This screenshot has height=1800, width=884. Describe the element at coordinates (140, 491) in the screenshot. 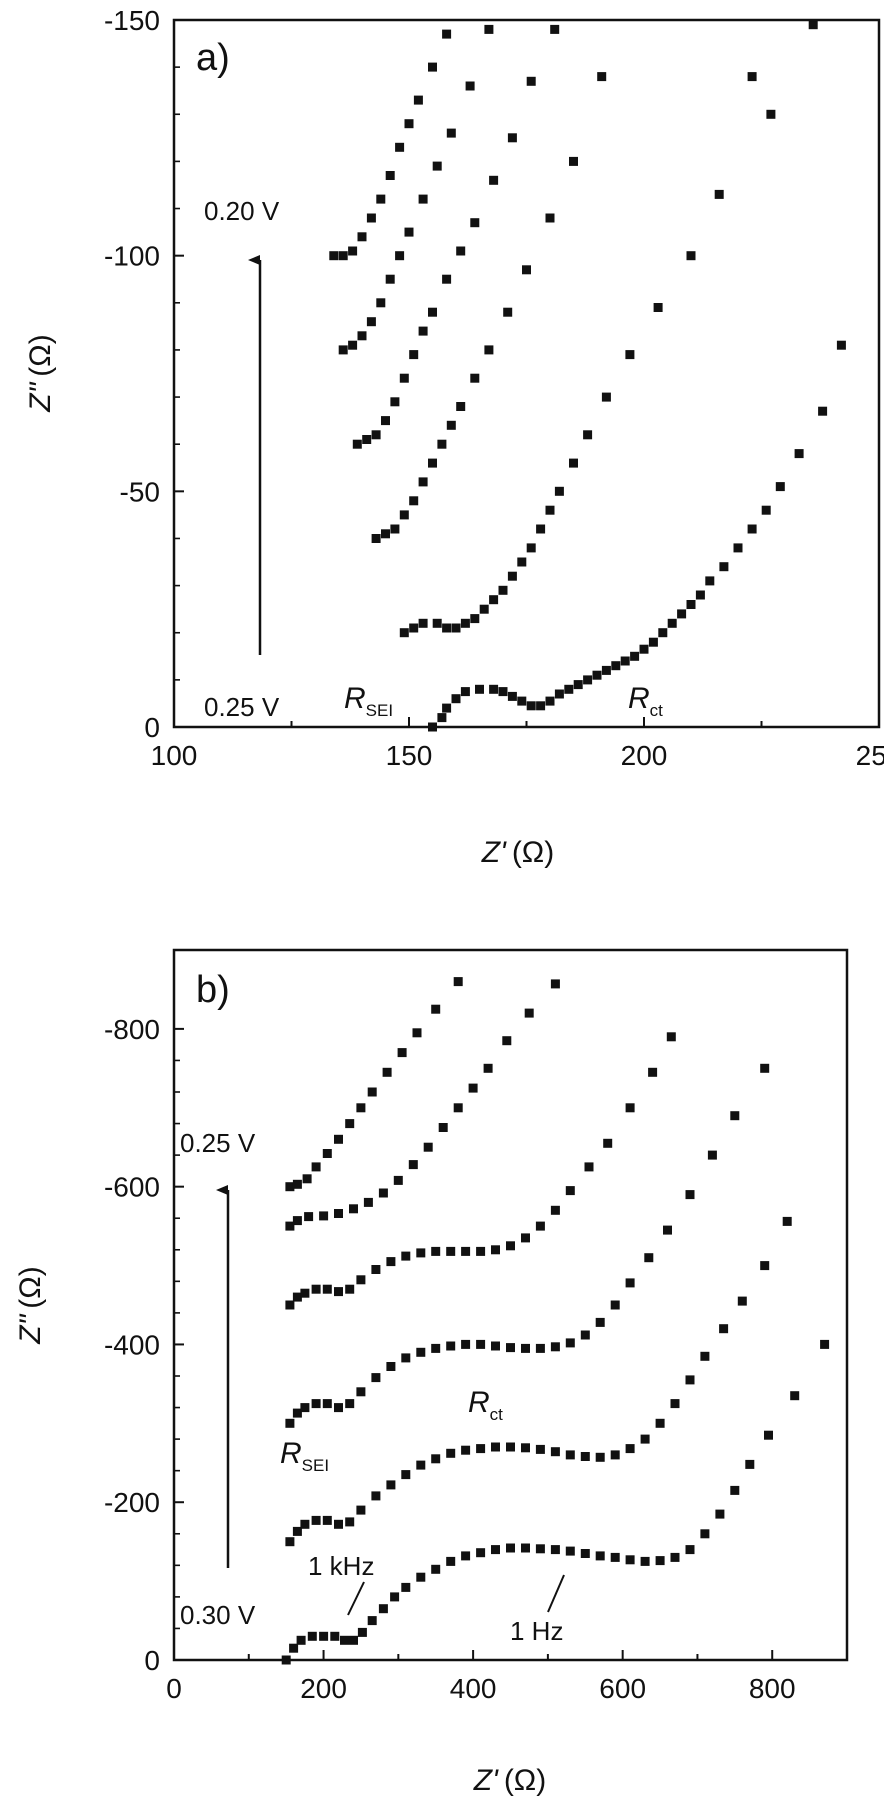

I see `panel-a-y-tick-label-2: -50` at that location.